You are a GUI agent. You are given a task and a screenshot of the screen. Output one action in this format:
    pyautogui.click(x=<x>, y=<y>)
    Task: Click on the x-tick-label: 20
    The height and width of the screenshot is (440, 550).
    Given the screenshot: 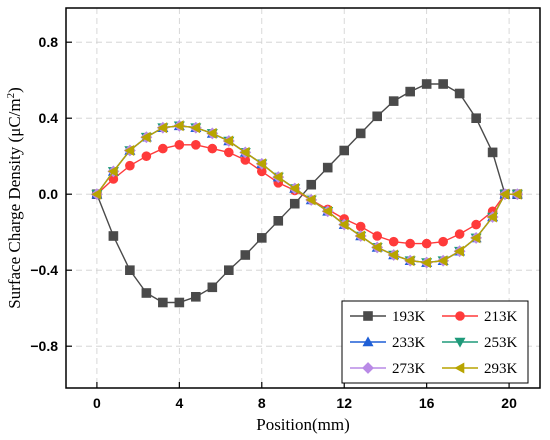 What is the action you would take?
    pyautogui.click(x=509, y=403)
    